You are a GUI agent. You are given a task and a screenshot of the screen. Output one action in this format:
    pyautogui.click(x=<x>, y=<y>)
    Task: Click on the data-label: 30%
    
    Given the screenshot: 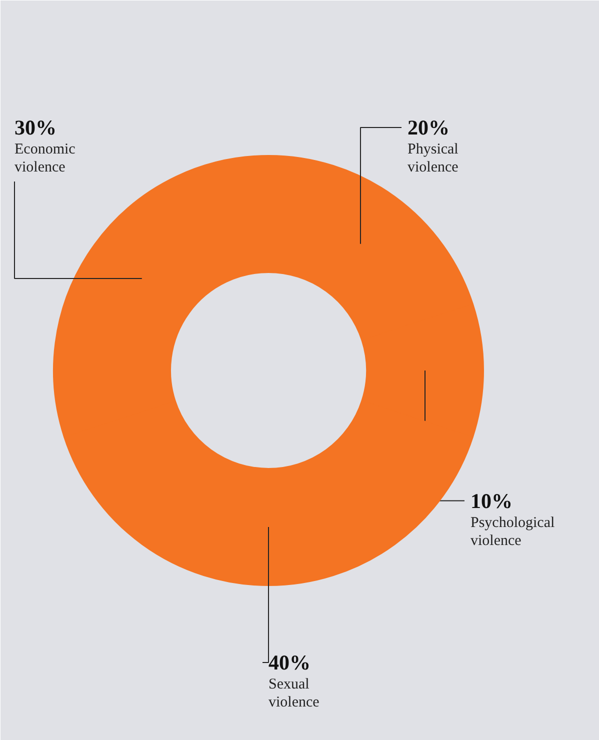 What is the action you would take?
    pyautogui.click(x=35, y=128)
    